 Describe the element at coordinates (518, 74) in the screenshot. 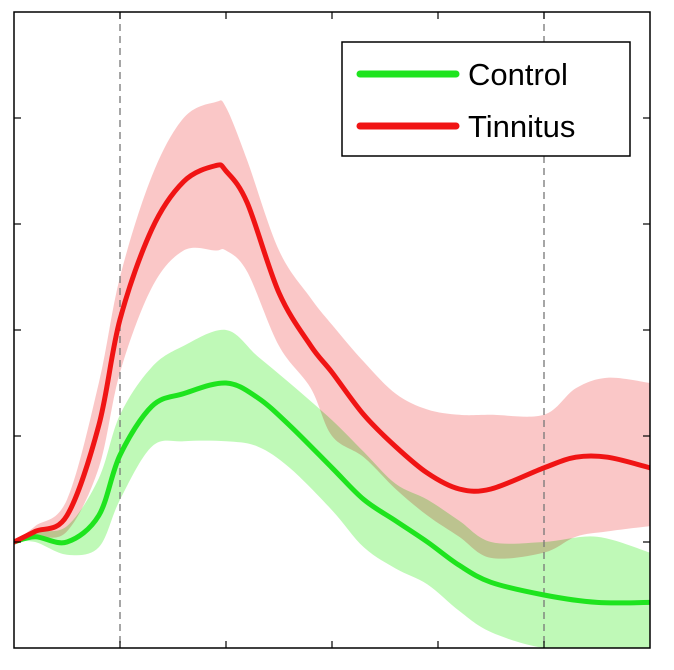

I see `legend-label-control: Control` at that location.